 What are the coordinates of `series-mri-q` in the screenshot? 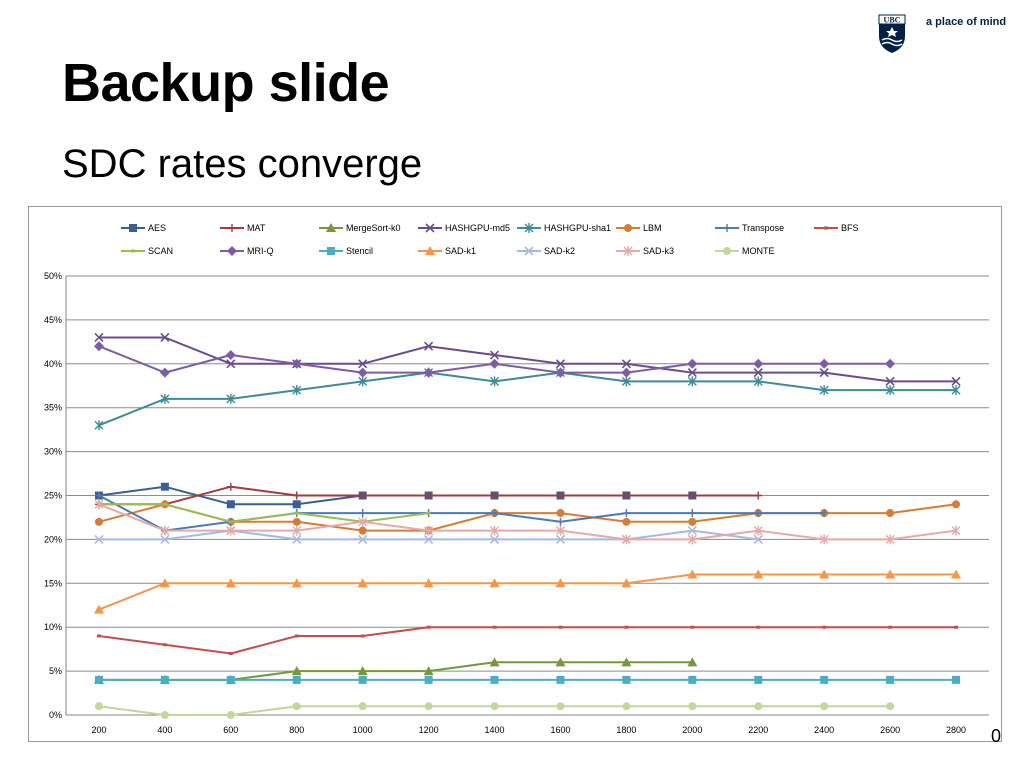 It's located at (494, 359).